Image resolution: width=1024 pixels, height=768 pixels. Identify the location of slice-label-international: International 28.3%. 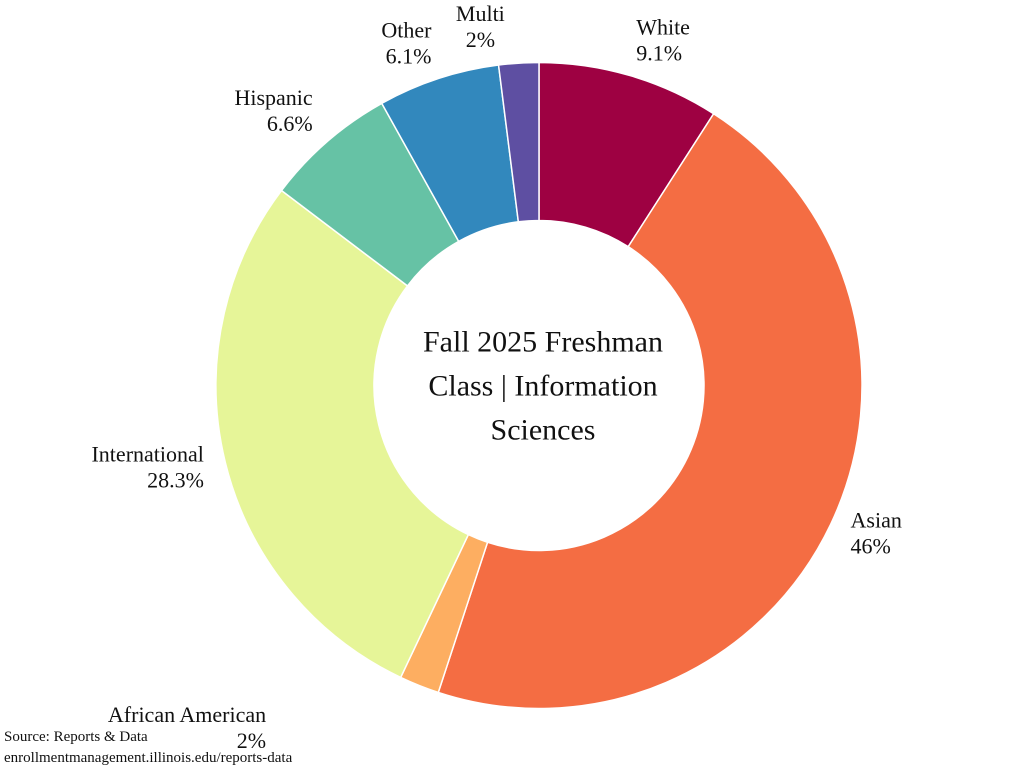
(147, 467).